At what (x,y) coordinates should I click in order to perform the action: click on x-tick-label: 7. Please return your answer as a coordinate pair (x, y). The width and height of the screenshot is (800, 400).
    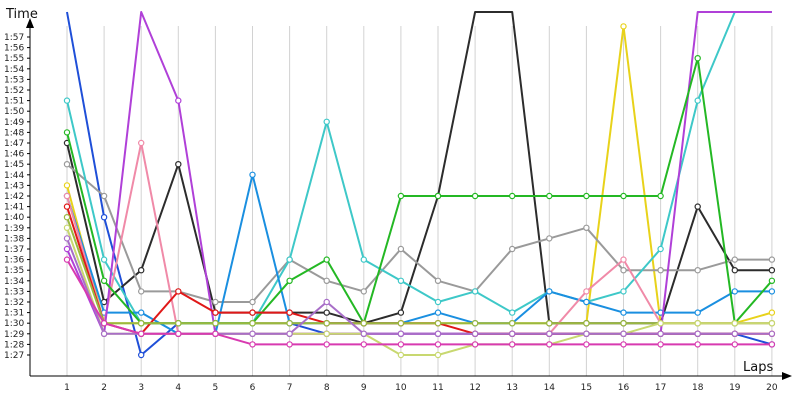
    Looking at the image, I should click on (290, 388).